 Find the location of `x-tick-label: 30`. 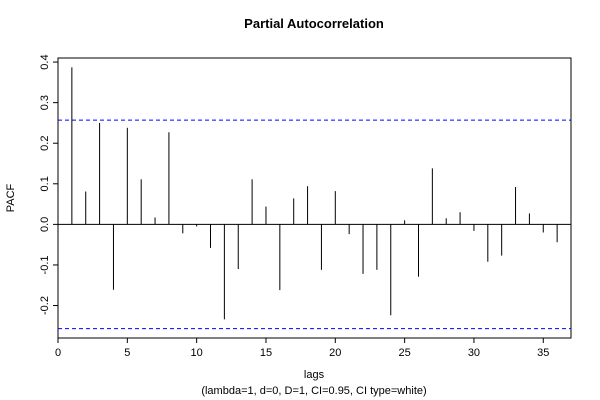

x-tick-label: 30 is located at coordinates (474, 353).